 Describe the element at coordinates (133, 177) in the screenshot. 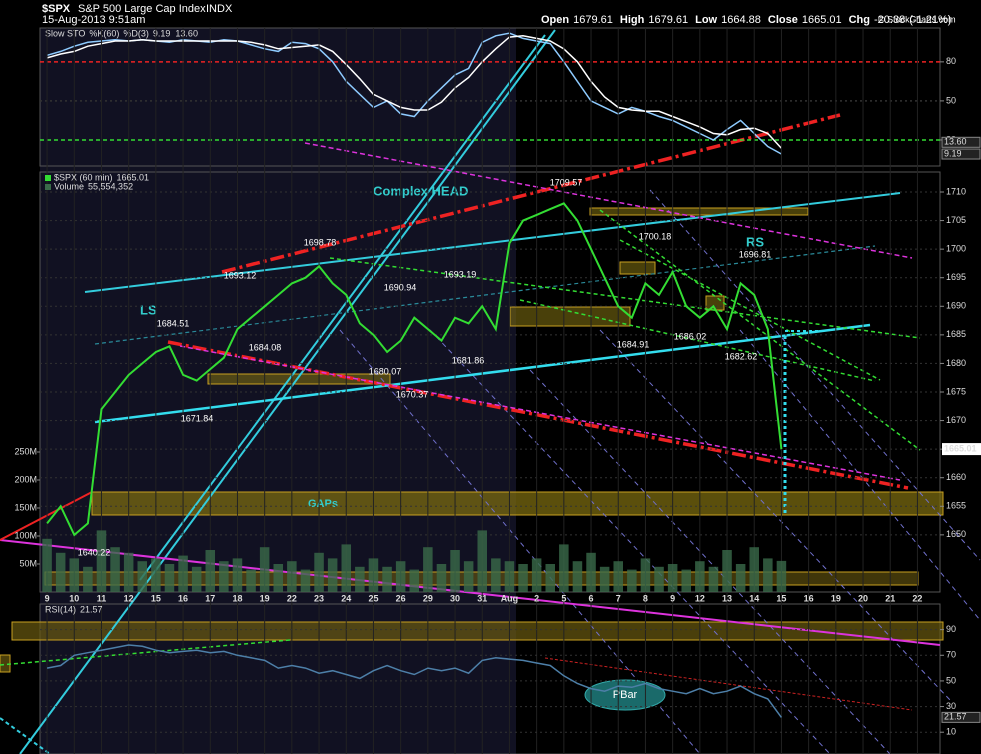

I see `legend-value: 1665.01` at that location.